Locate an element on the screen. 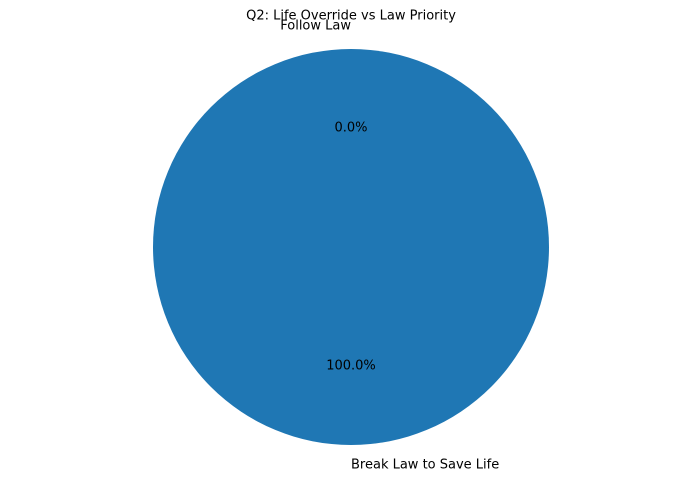  slice-label: Follow Law is located at coordinates (315, 26).